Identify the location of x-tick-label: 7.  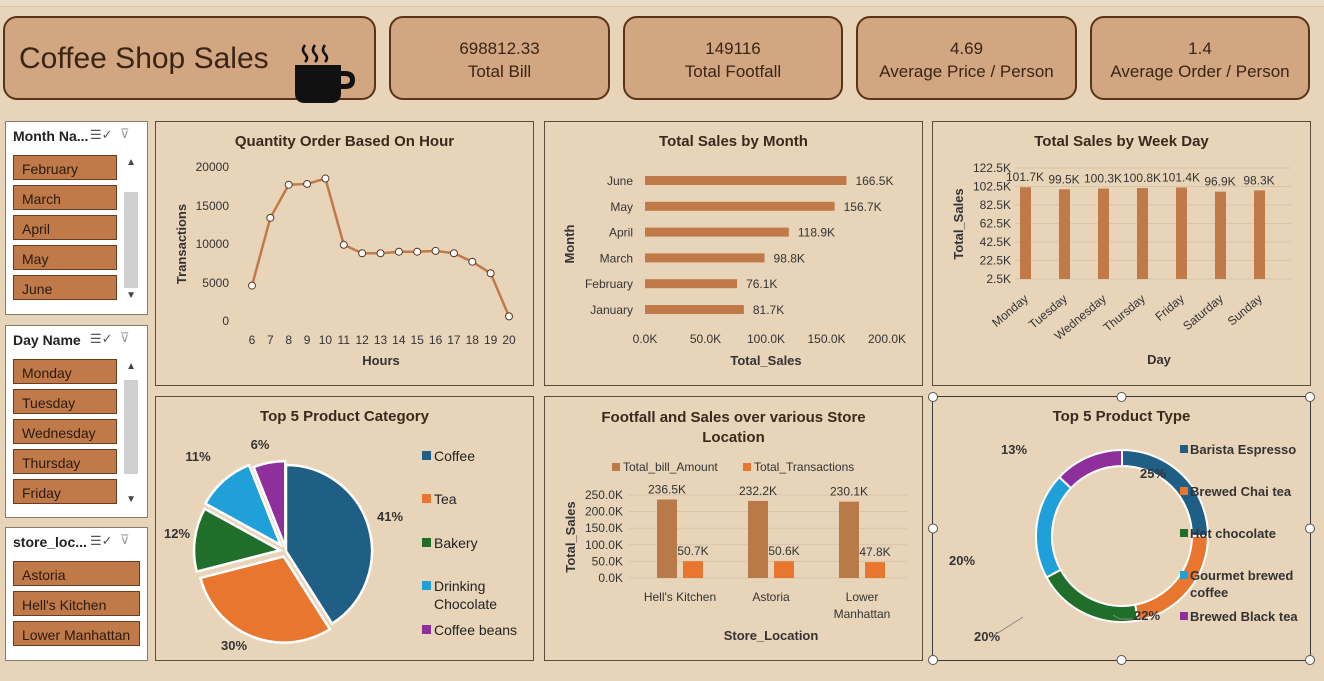
(270, 340).